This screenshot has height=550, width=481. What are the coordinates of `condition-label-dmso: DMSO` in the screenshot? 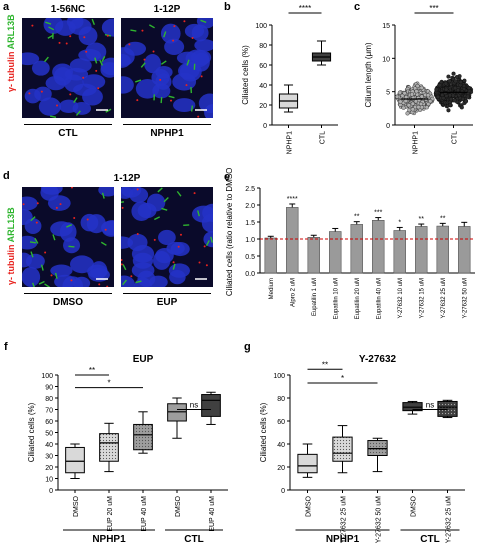 It's located at (68, 302).